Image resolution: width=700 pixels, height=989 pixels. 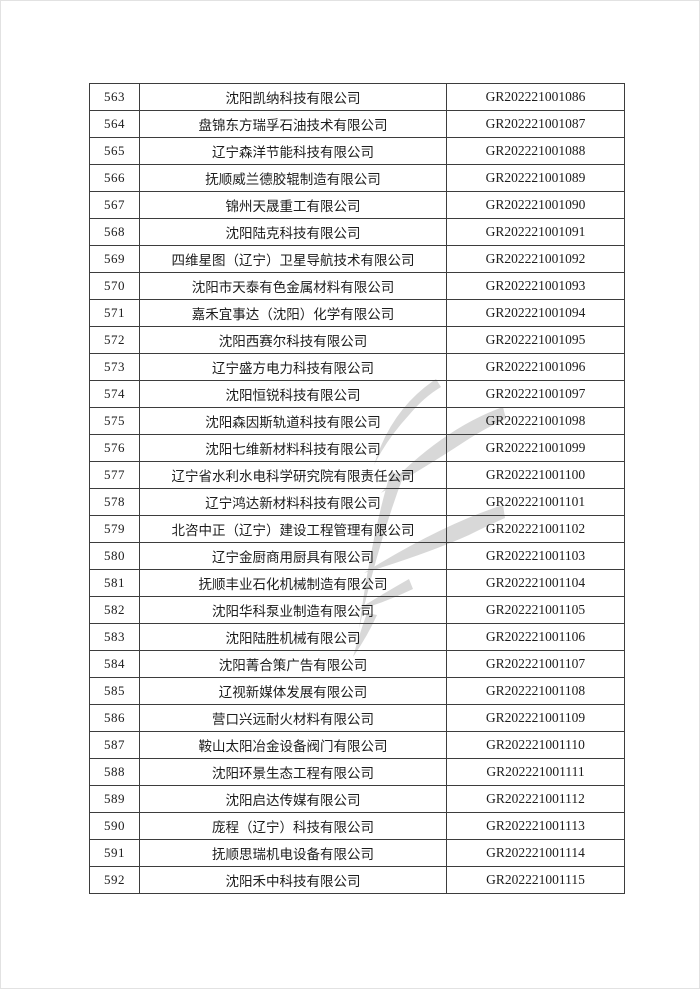 I want to click on table-row: 590 庞程（辽宁）科技有限公司 GR202221001113, so click(x=357, y=826).